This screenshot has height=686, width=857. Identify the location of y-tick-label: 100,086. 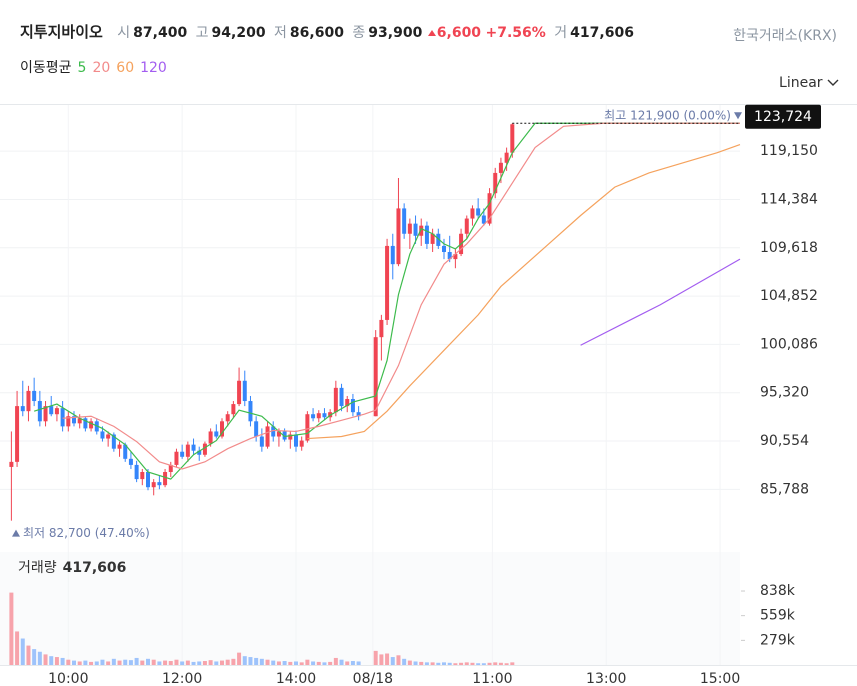
(789, 344).